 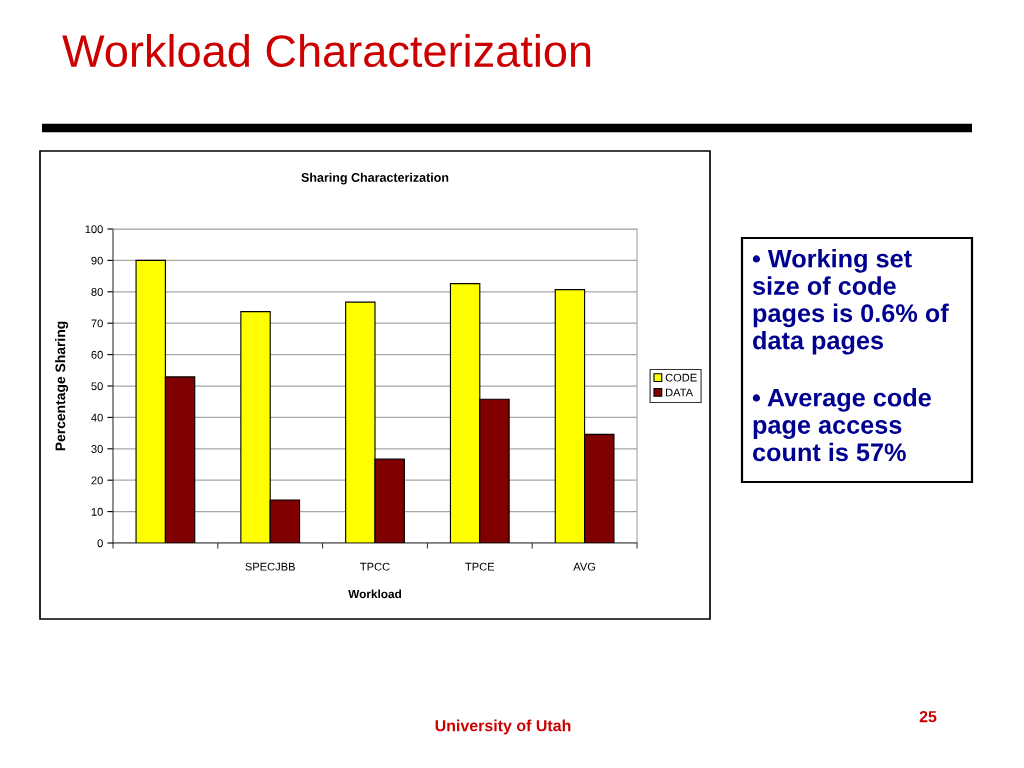 What do you see at coordinates (584, 566) in the screenshot?
I see `x-tick-label: AVG` at bounding box center [584, 566].